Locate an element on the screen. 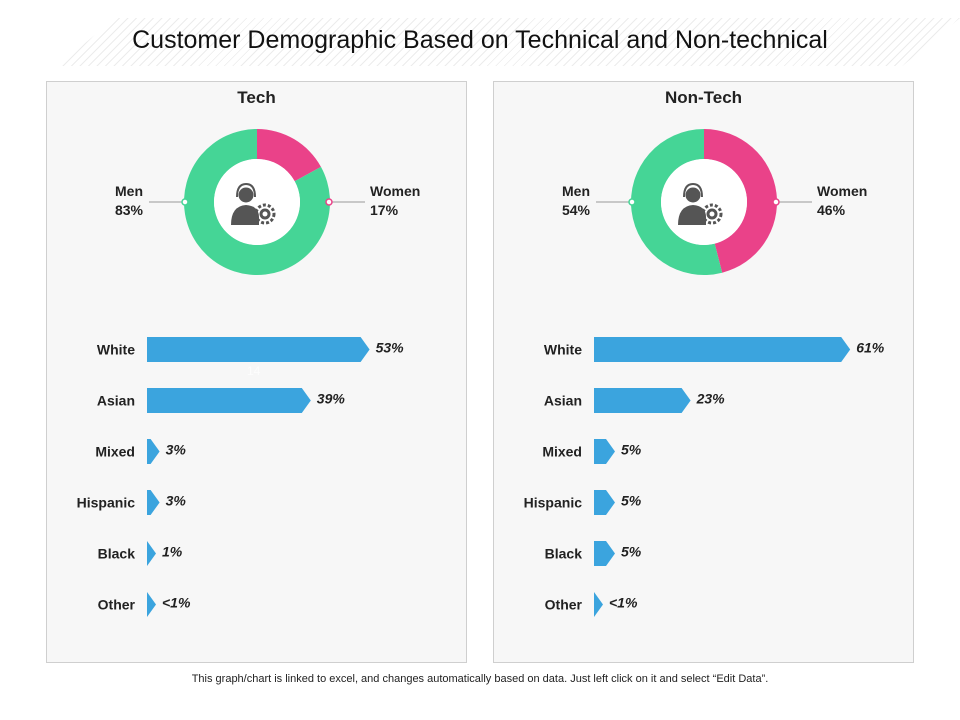  slice-value-men: 54% is located at coordinates (576, 210).